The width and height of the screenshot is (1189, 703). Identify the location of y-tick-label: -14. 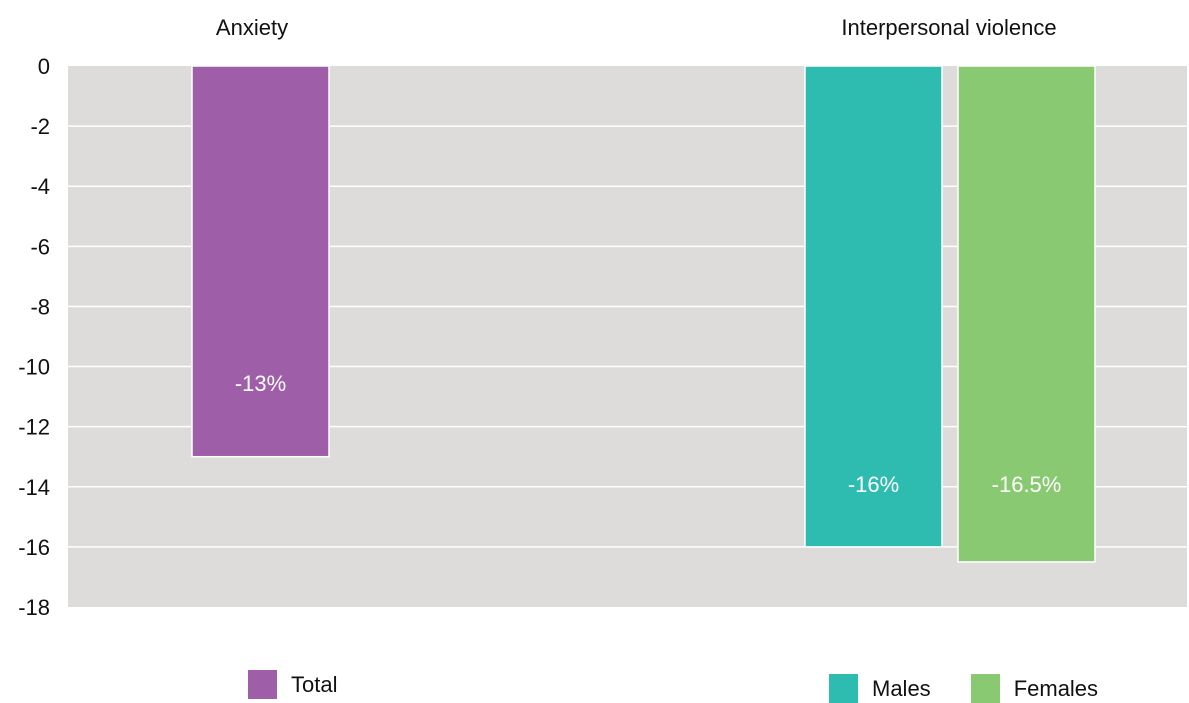
(34, 487).